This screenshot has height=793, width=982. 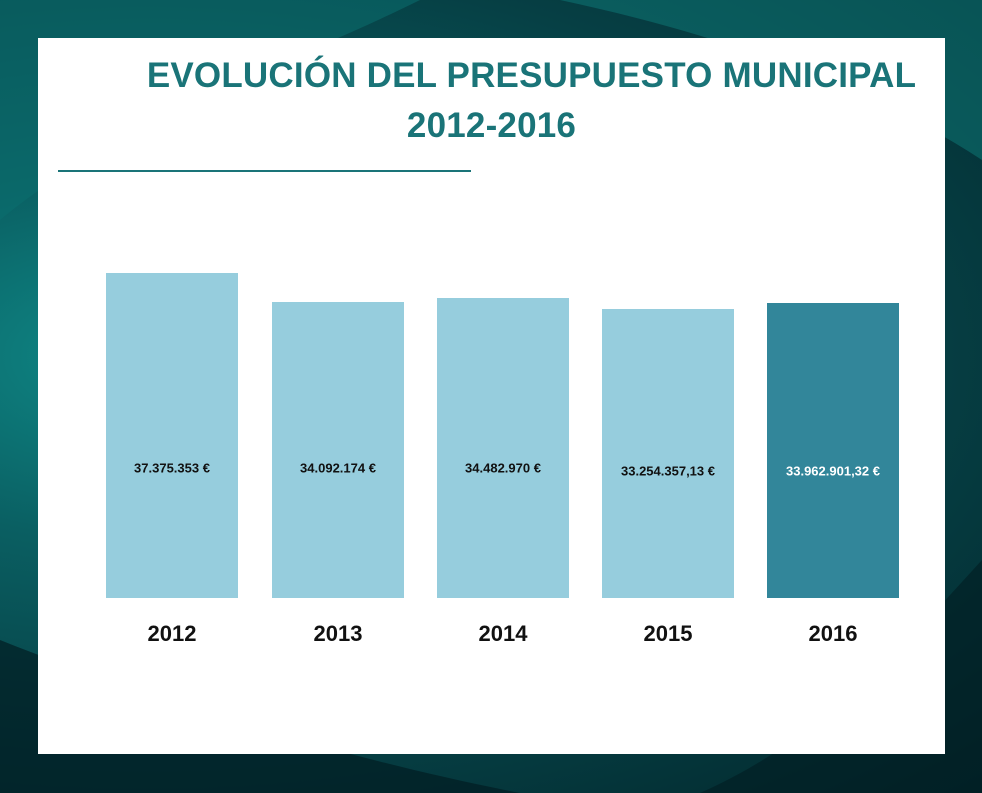 I want to click on chart-title: EVOLUCIÓN DEL PRESUPUESTO MUNICIPAL, so click(x=531, y=75).